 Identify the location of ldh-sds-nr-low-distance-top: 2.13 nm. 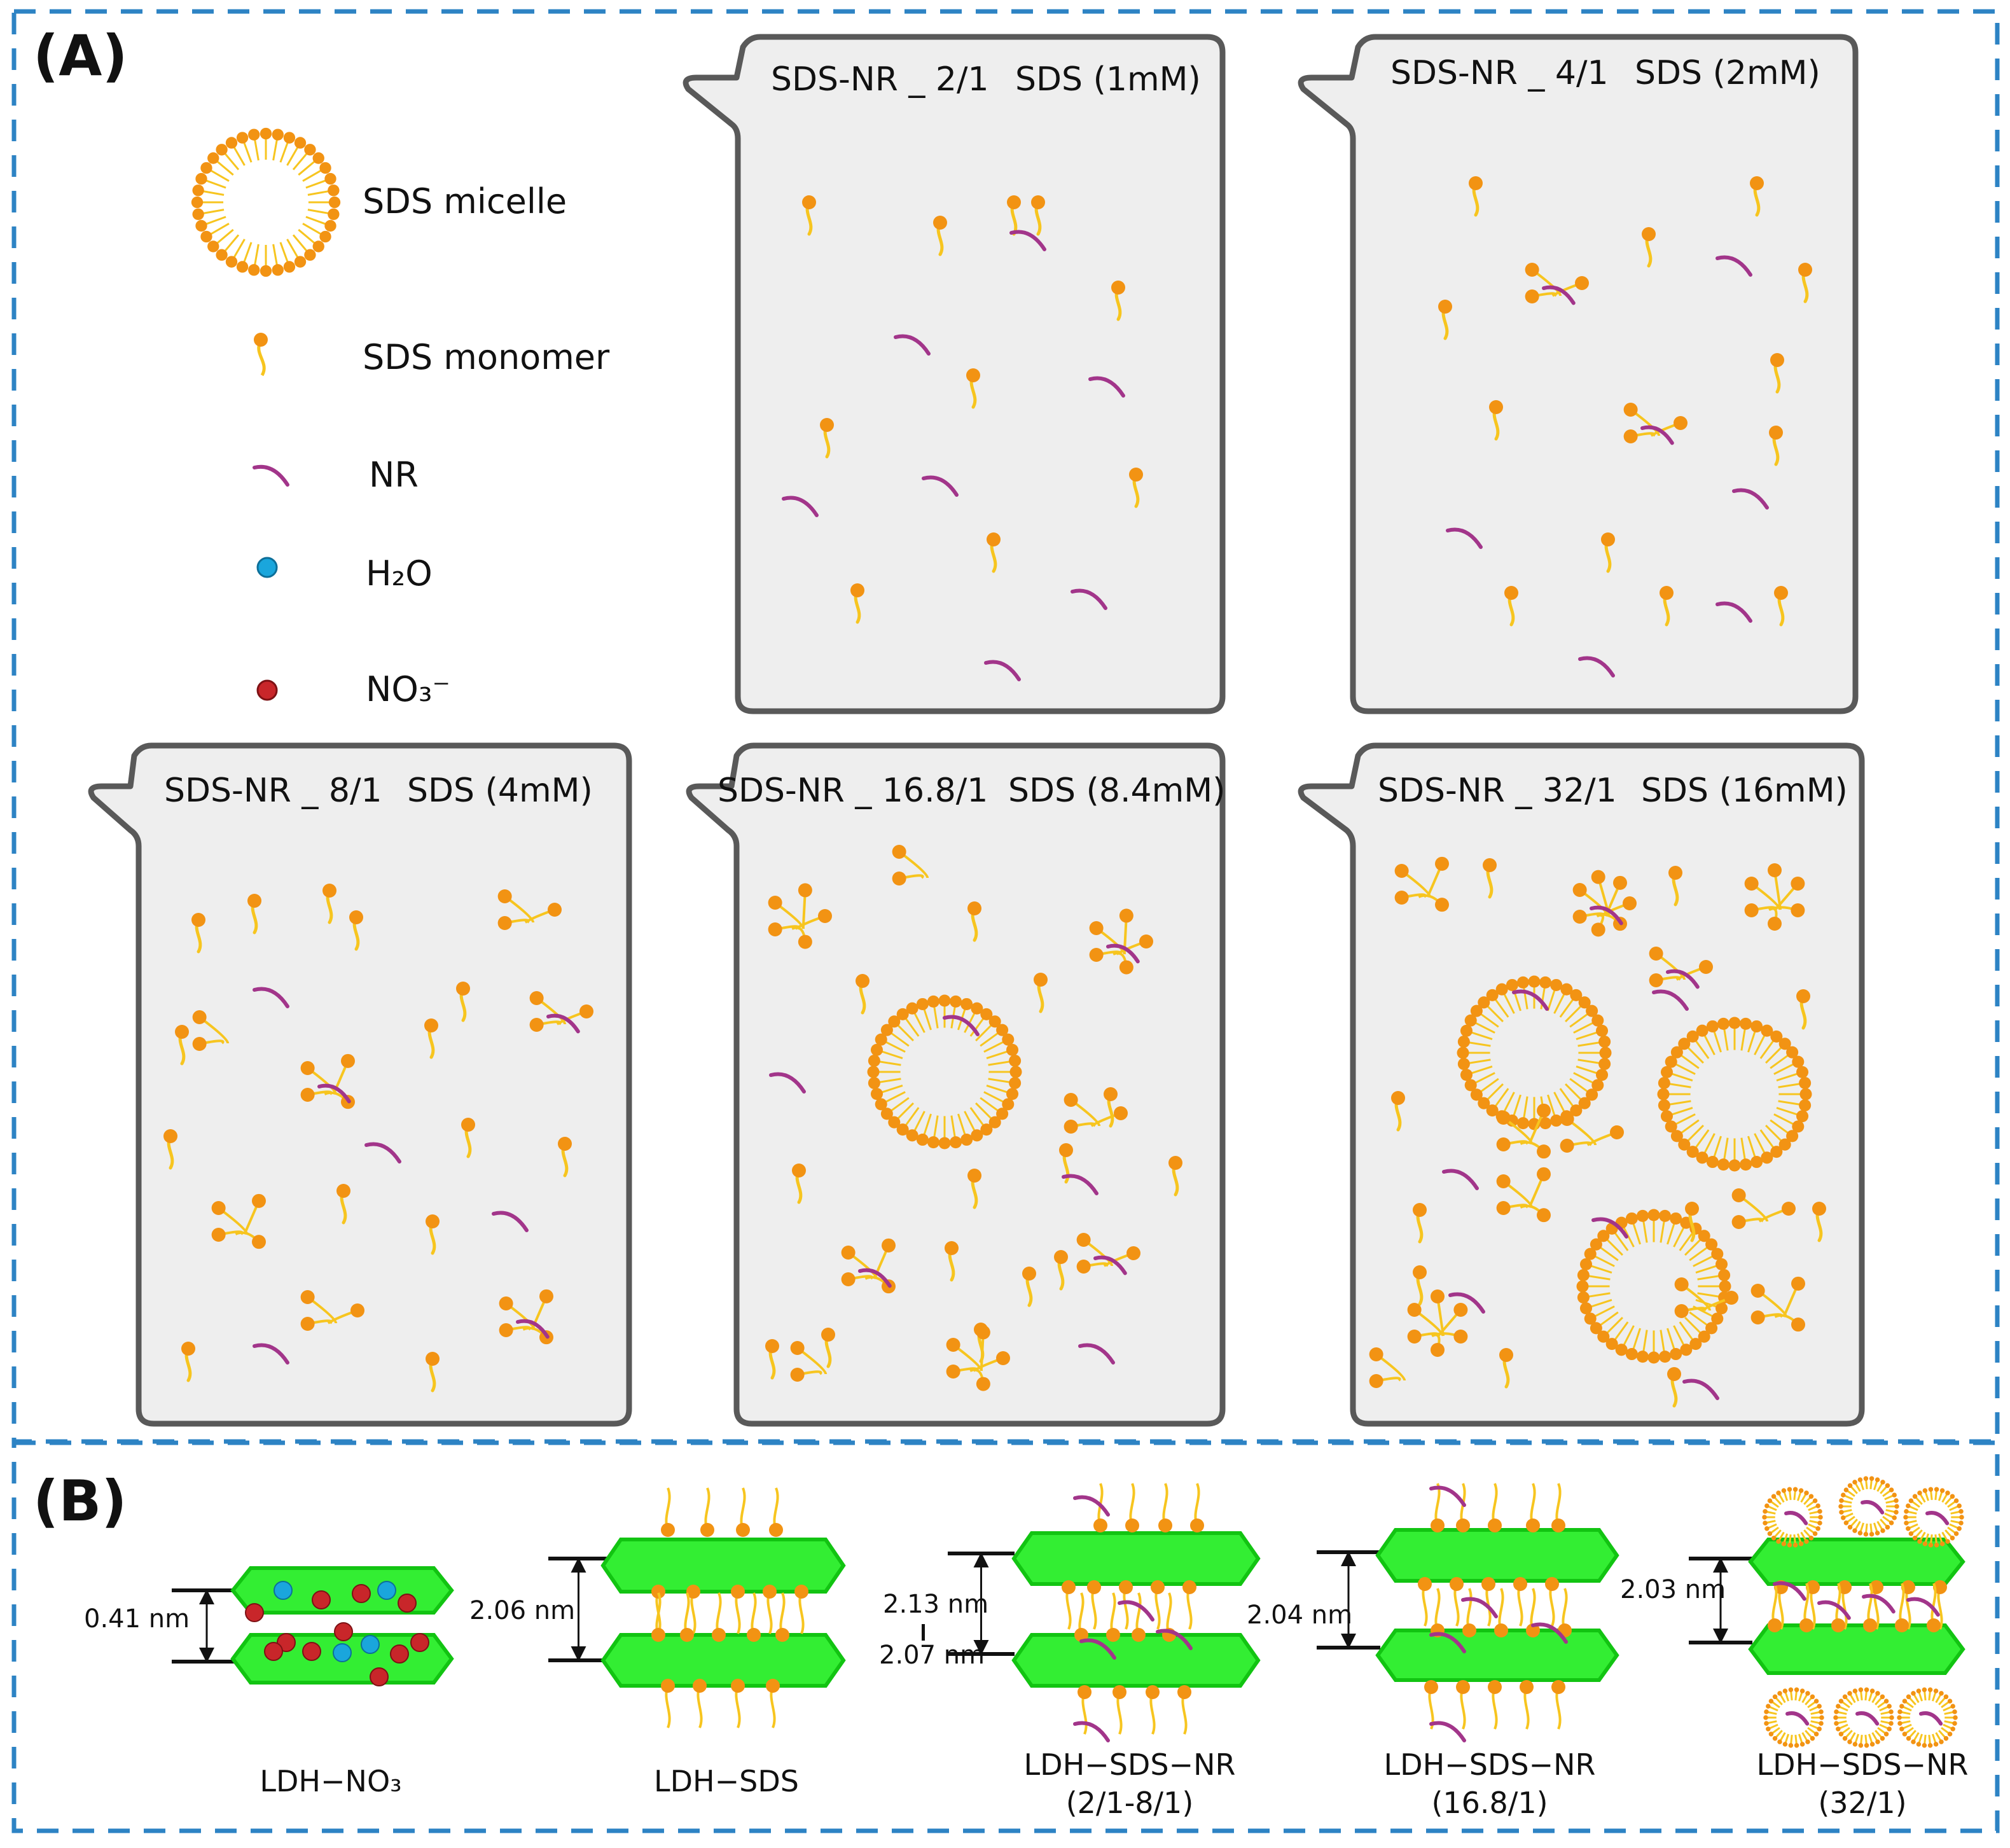
(935, 1604).